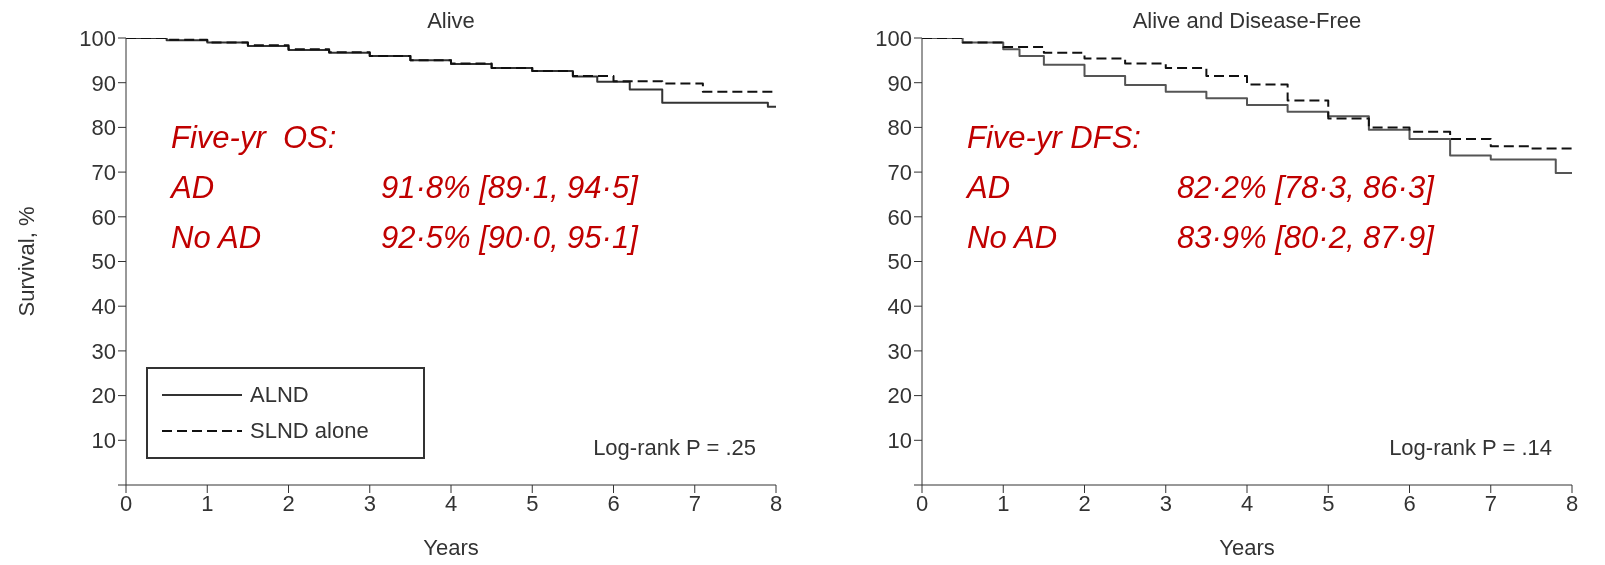 The image size is (1605, 565). I want to click on annotation: 92·5% [90·0, 95·1], so click(509, 238).